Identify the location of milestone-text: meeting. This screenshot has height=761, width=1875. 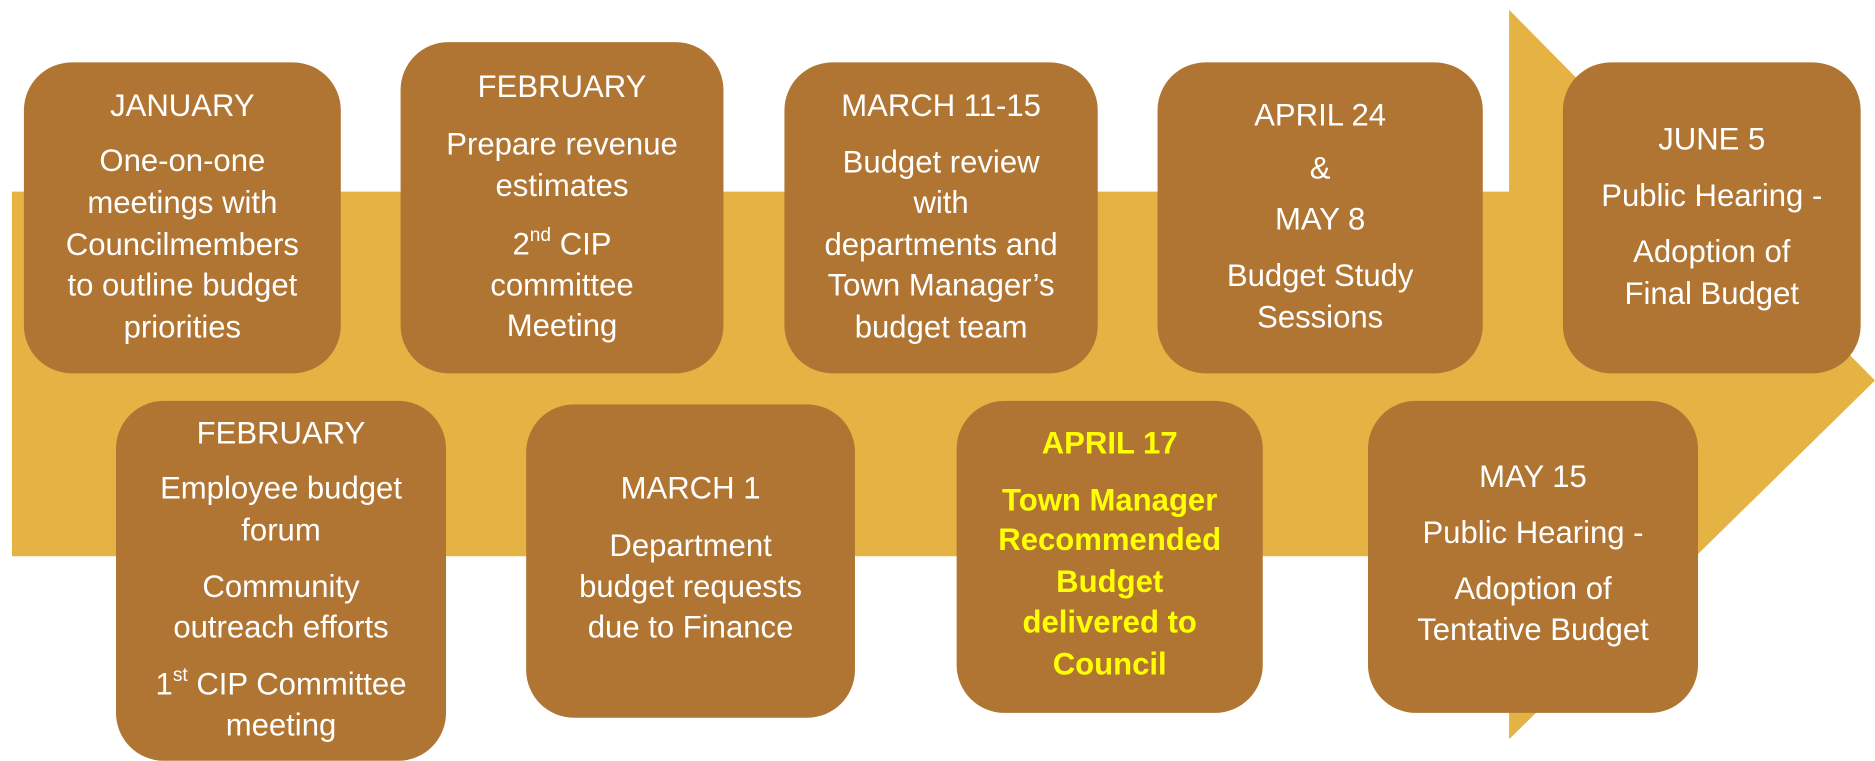
(281, 724).